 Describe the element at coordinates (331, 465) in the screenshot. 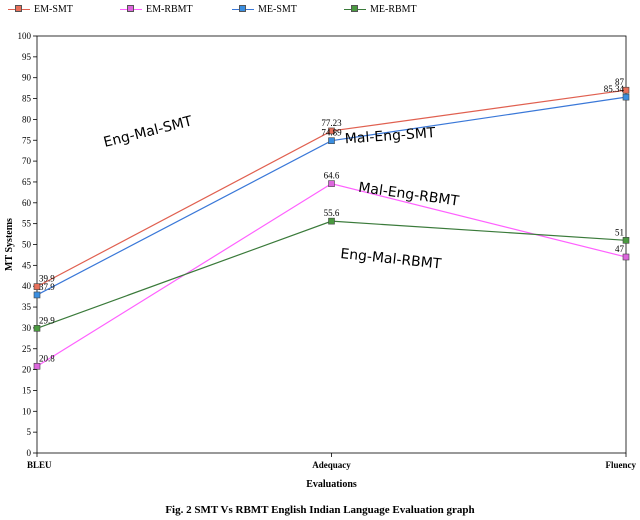

I see `x-tick-label: Adequacy` at that location.